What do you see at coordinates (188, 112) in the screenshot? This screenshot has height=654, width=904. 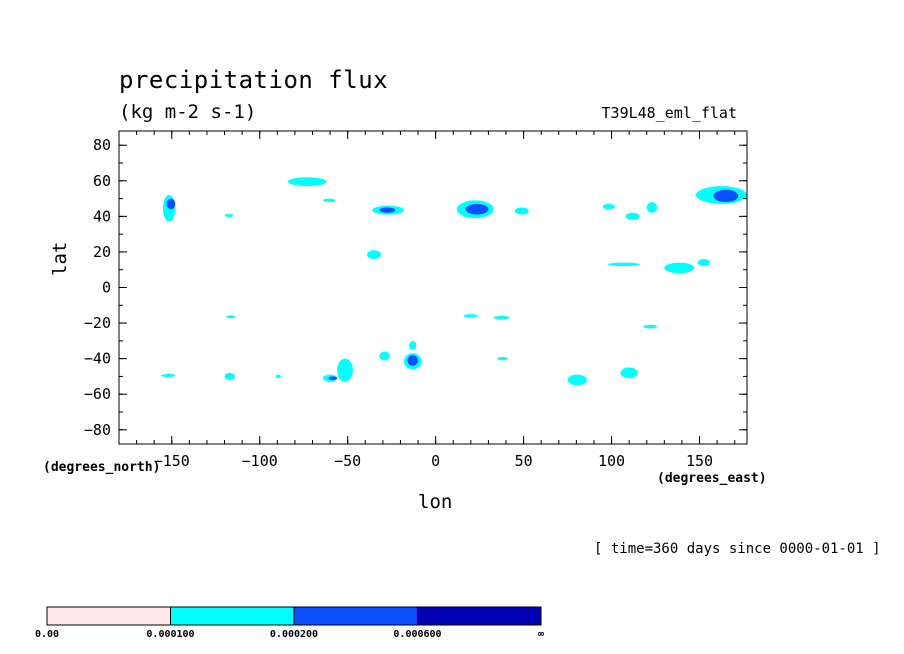 I see `chart-units: (kg m-2 s-1)` at bounding box center [188, 112].